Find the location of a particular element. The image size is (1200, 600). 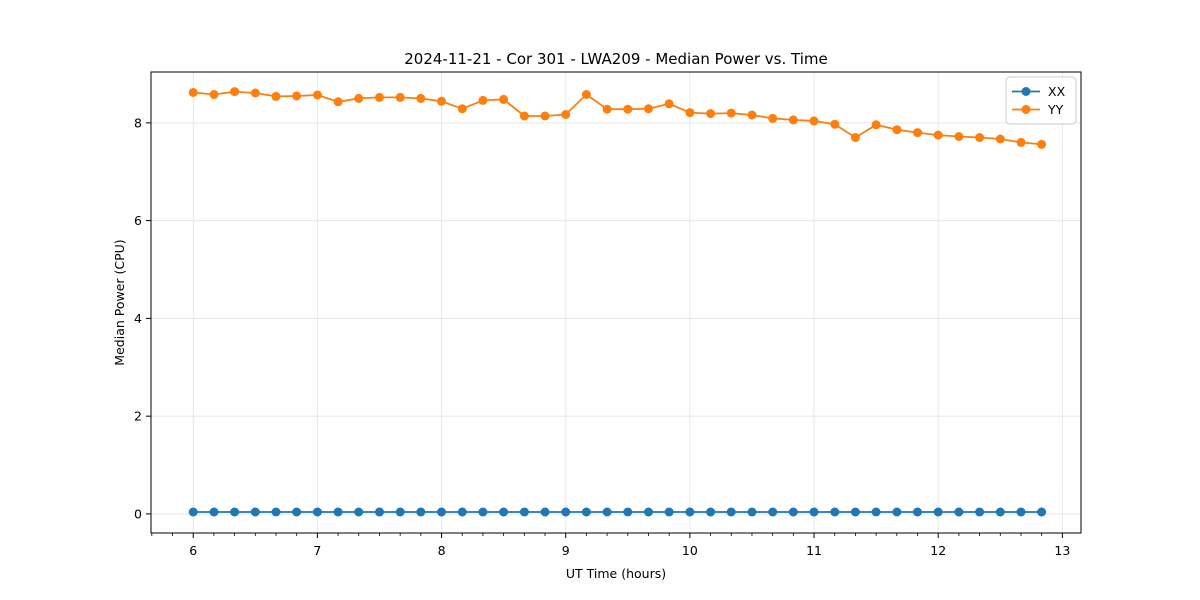

legend-box is located at coordinates (1041, 100).